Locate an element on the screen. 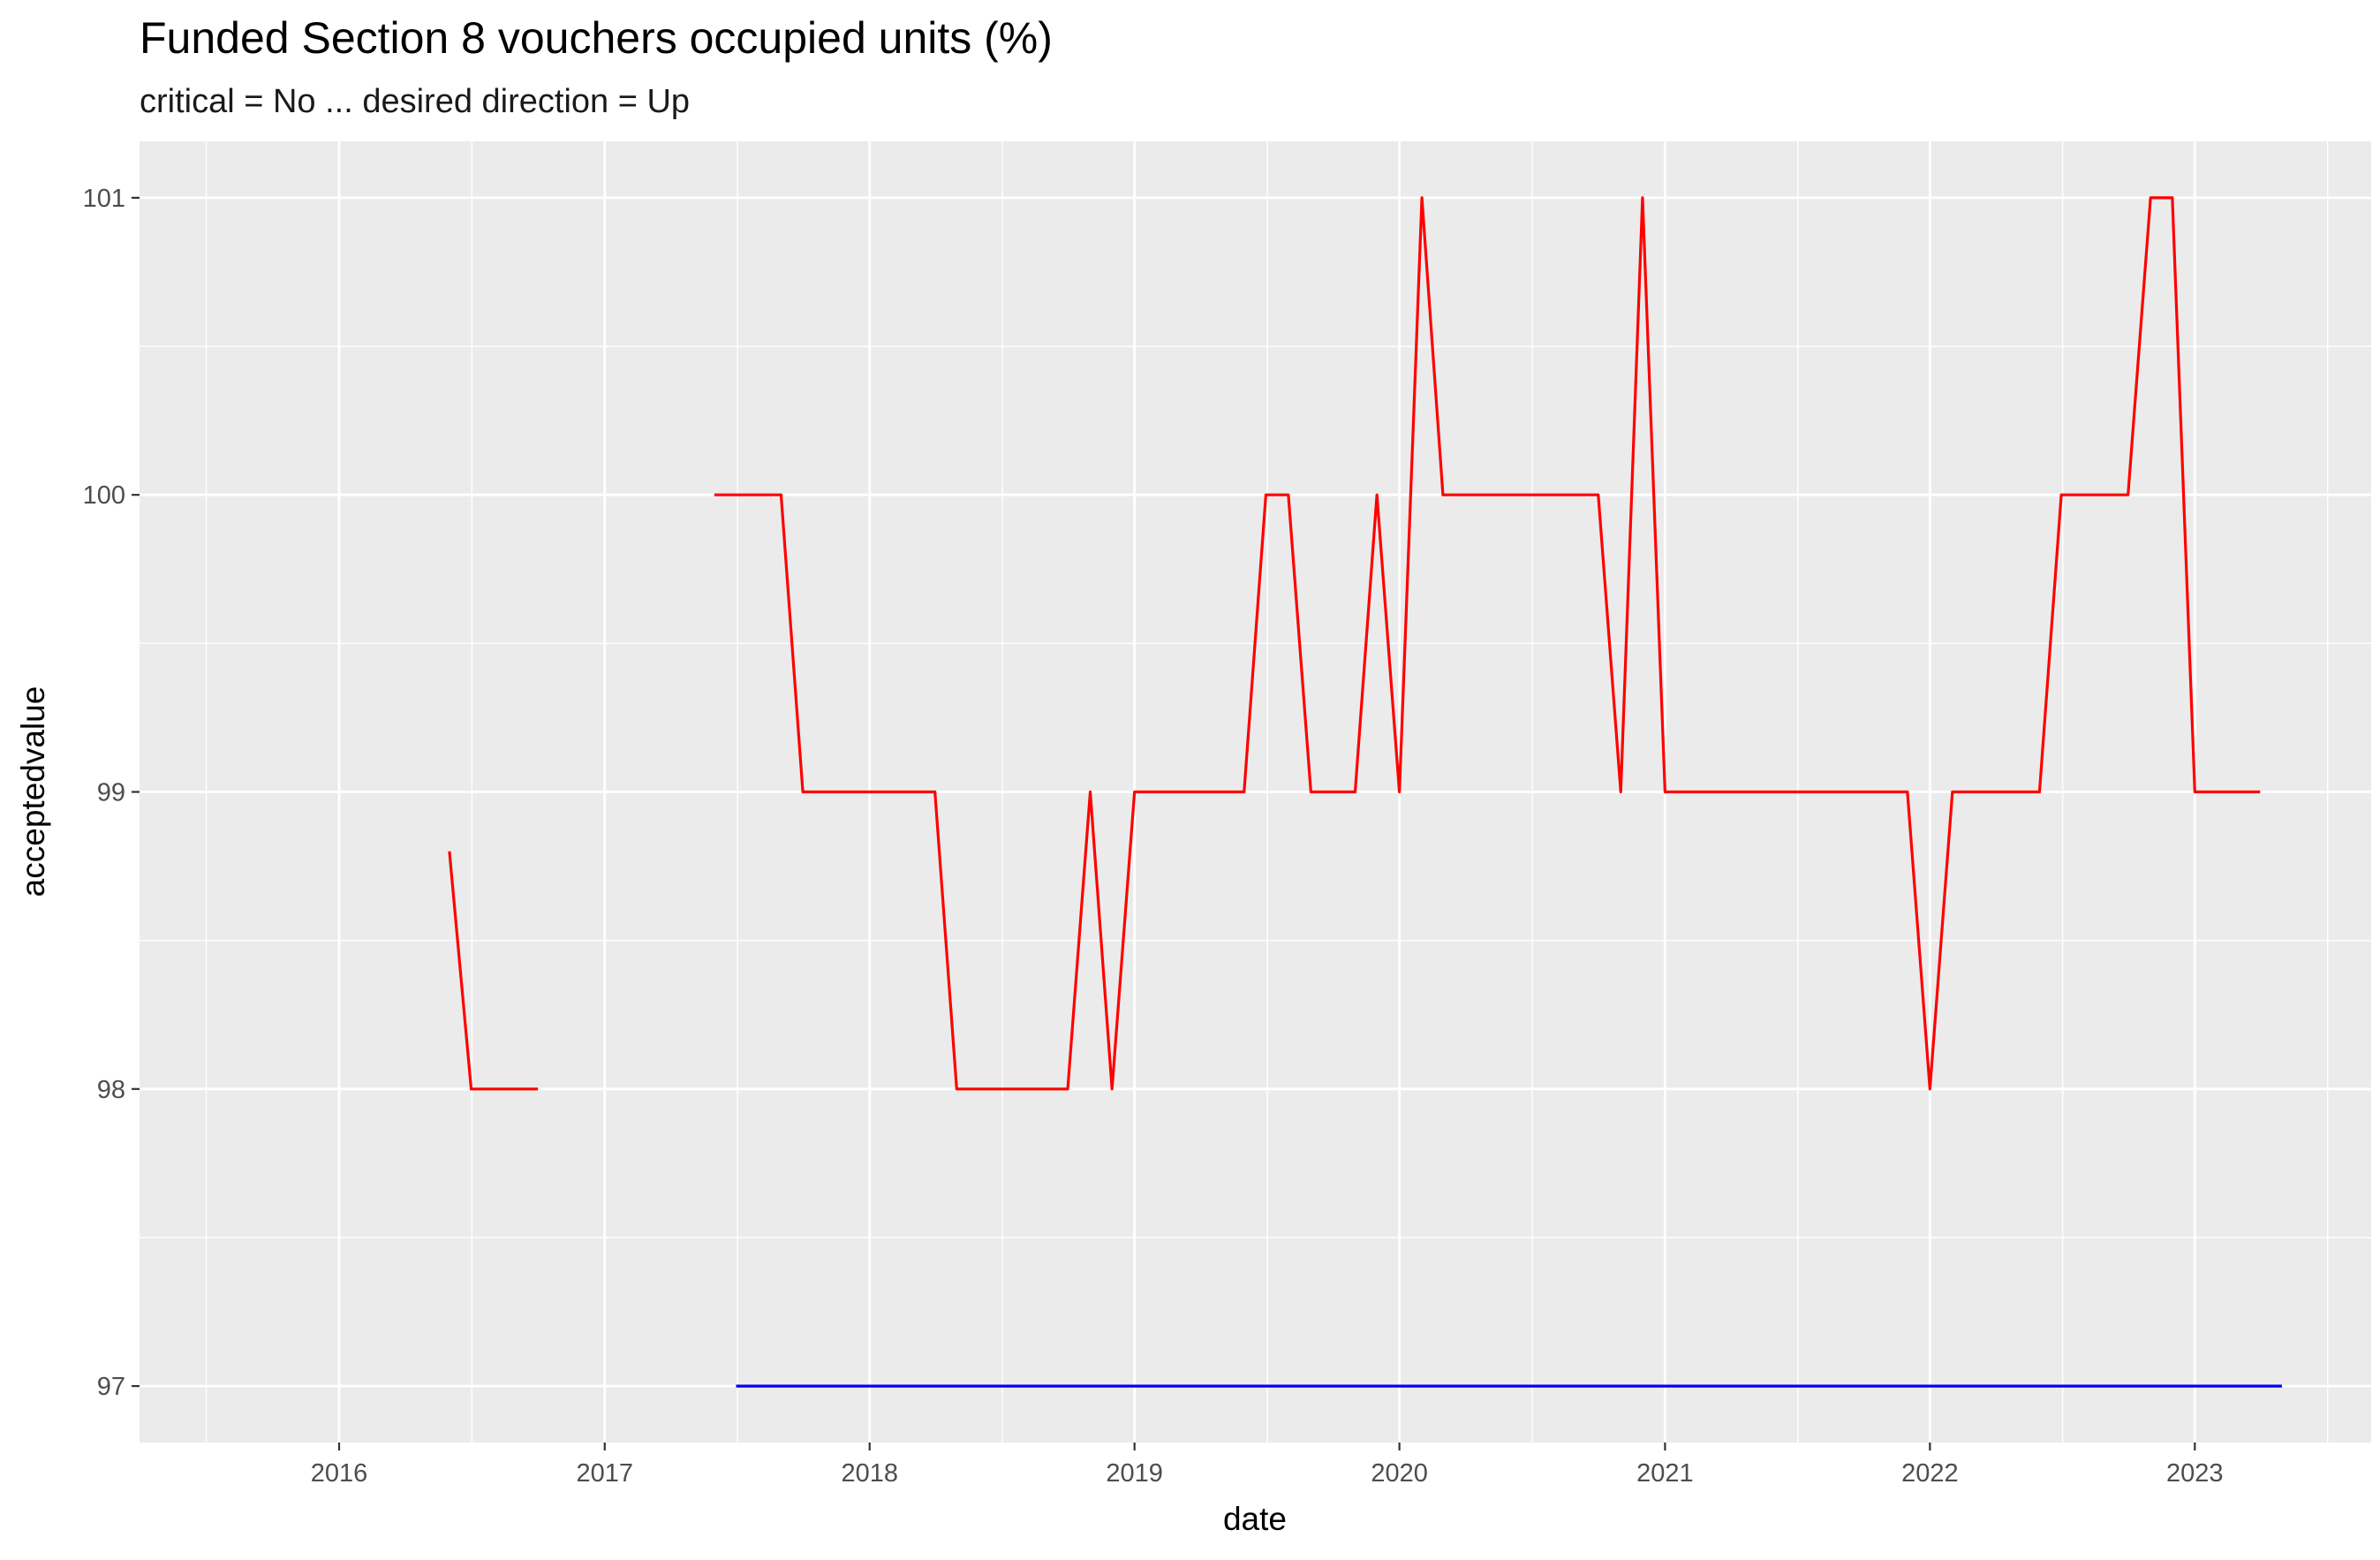 The width and height of the screenshot is (2380, 1560). y-axis: 97 98 99 100 101 is located at coordinates (111, 793).